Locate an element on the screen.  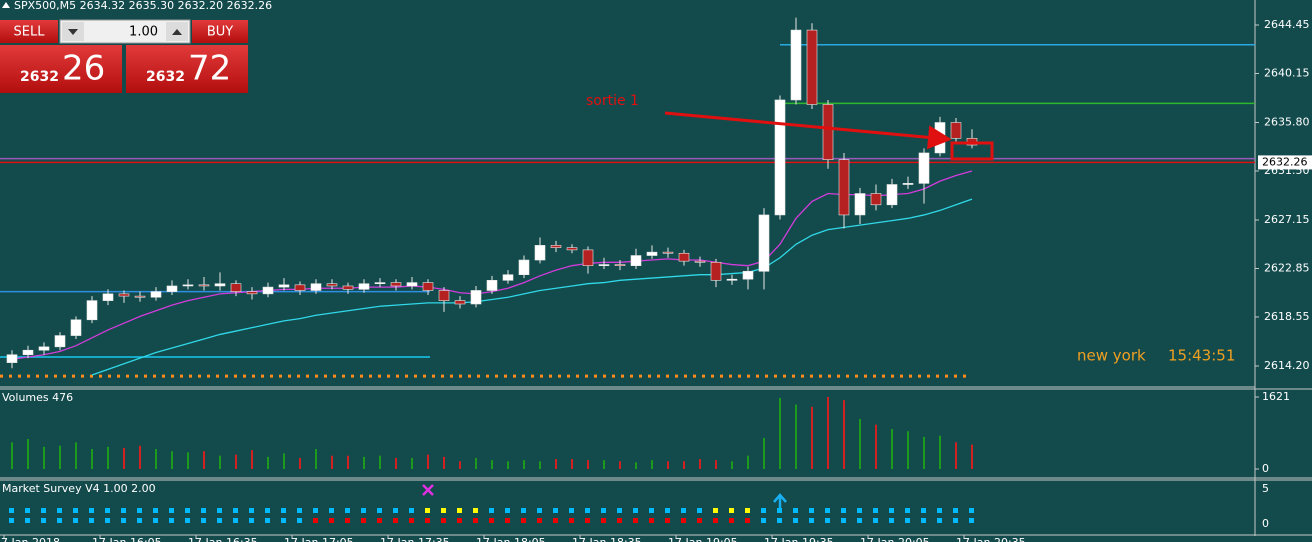
volume-tick-label: 0 is located at coordinates (1265, 468).